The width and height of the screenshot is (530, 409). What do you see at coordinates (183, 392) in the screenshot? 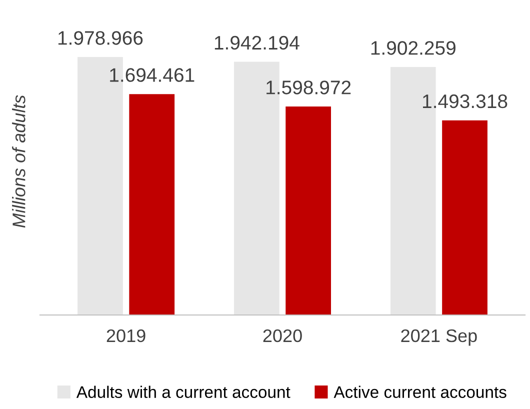
I see `legend-label: Adults with a current account` at bounding box center [183, 392].